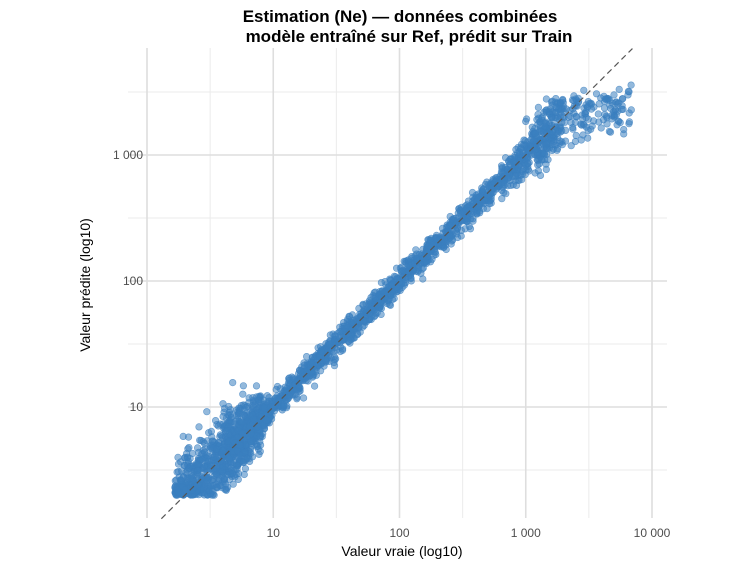  What do you see at coordinates (274, 533) in the screenshot?
I see `x-tick-label: 10` at bounding box center [274, 533].